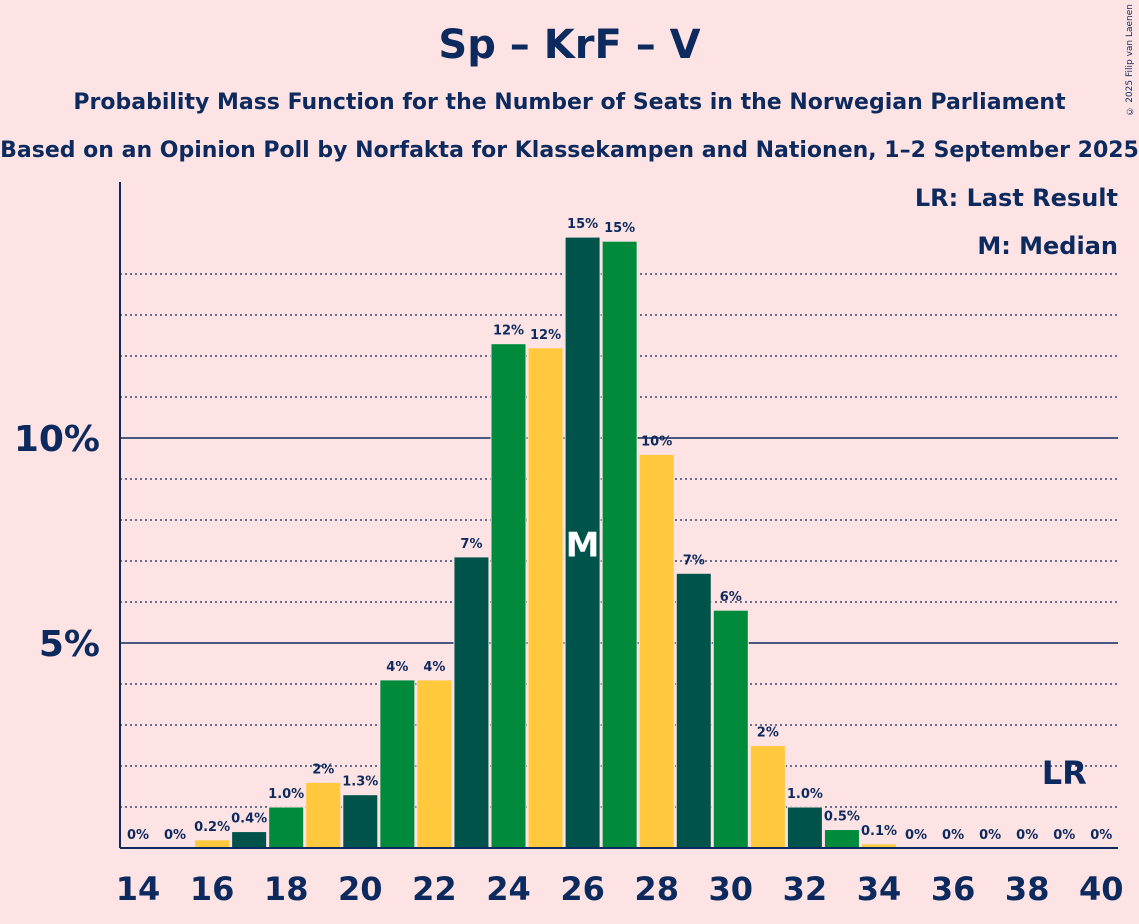  What do you see at coordinates (57, 439) in the screenshot?
I see `y-tick-label: 10%` at bounding box center [57, 439].